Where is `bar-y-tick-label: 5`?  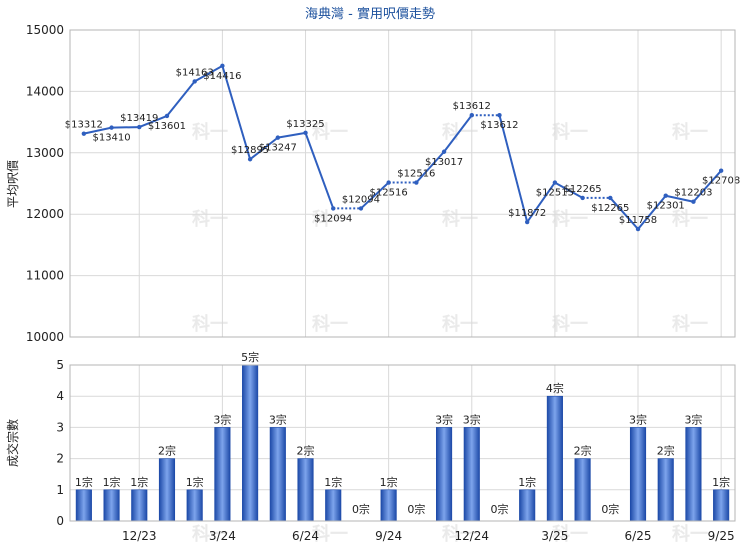
bar-y-tick-label: 5 is located at coordinates (60, 365).